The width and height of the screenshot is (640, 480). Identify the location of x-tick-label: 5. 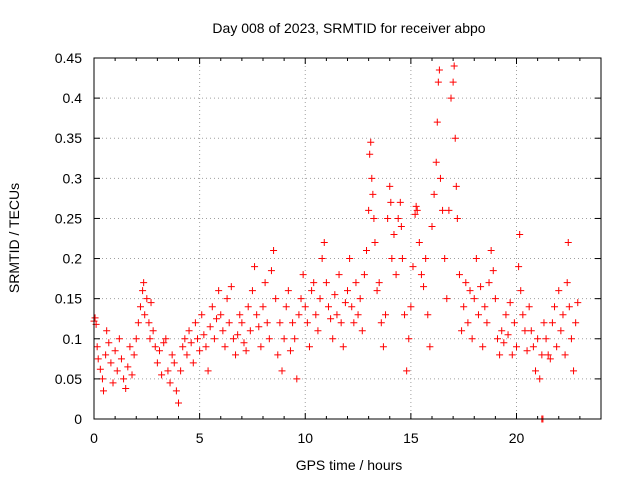
(200, 438).